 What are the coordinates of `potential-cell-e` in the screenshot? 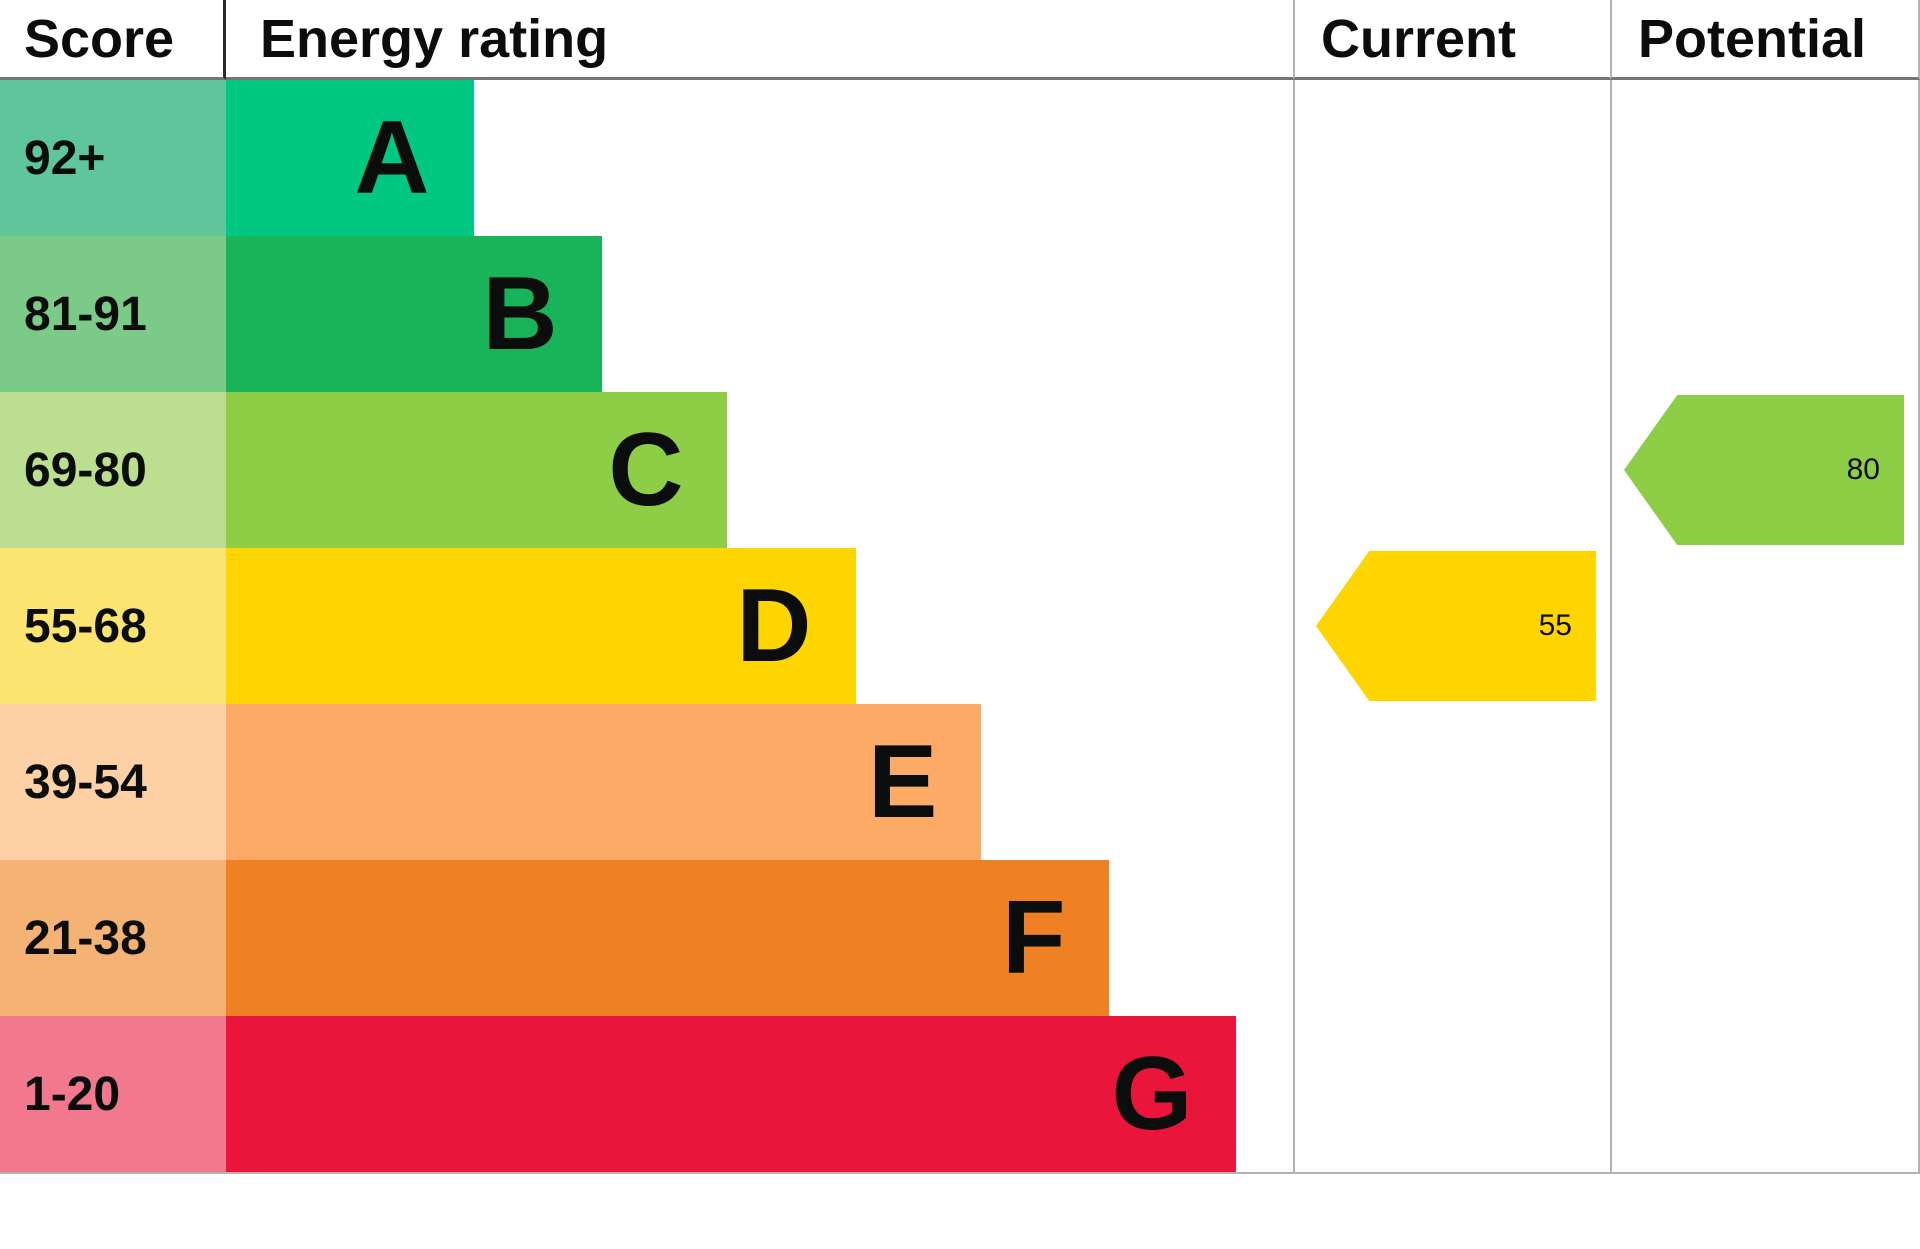 It's located at (1765, 782).